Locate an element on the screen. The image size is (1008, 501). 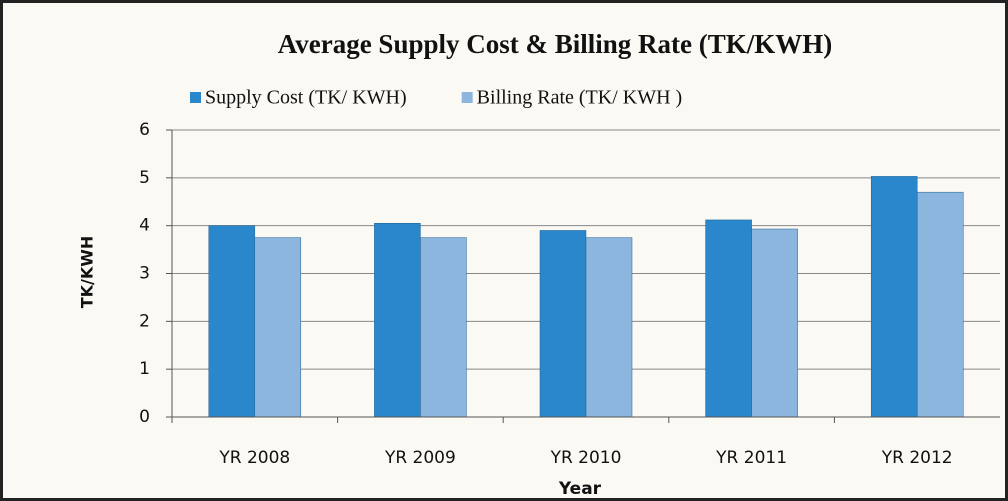
y-tick-label: 1 is located at coordinates (144, 369).